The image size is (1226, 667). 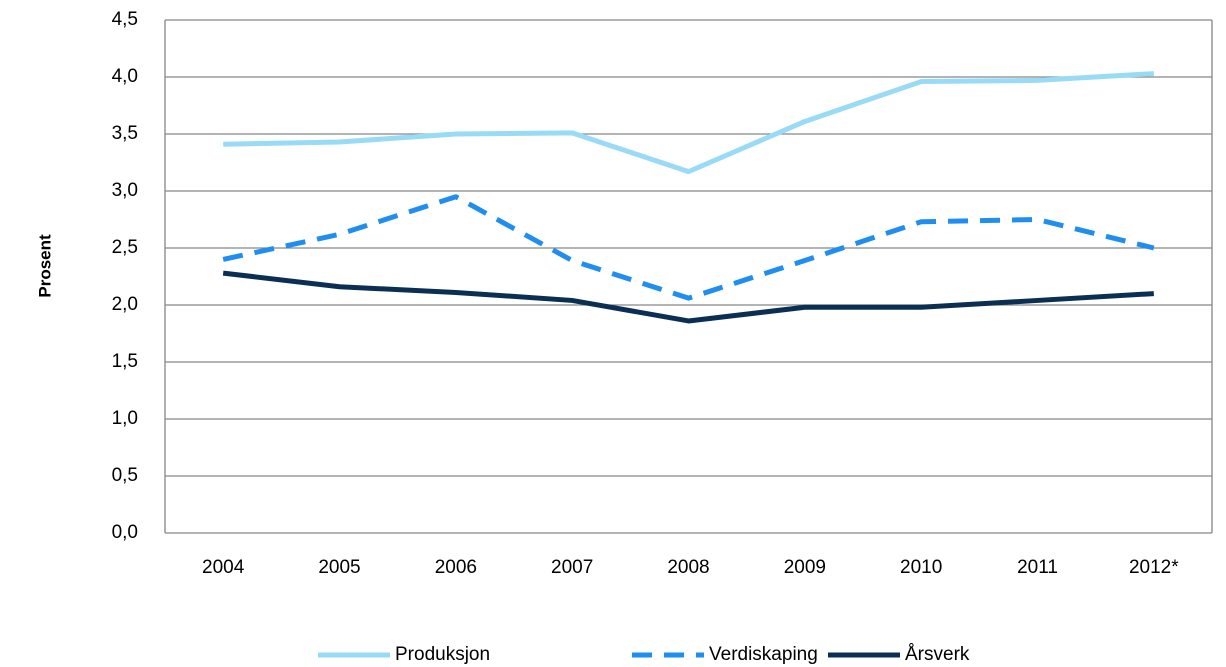 What do you see at coordinates (456, 567) in the screenshot?
I see `x-tick-label: 2006` at bounding box center [456, 567].